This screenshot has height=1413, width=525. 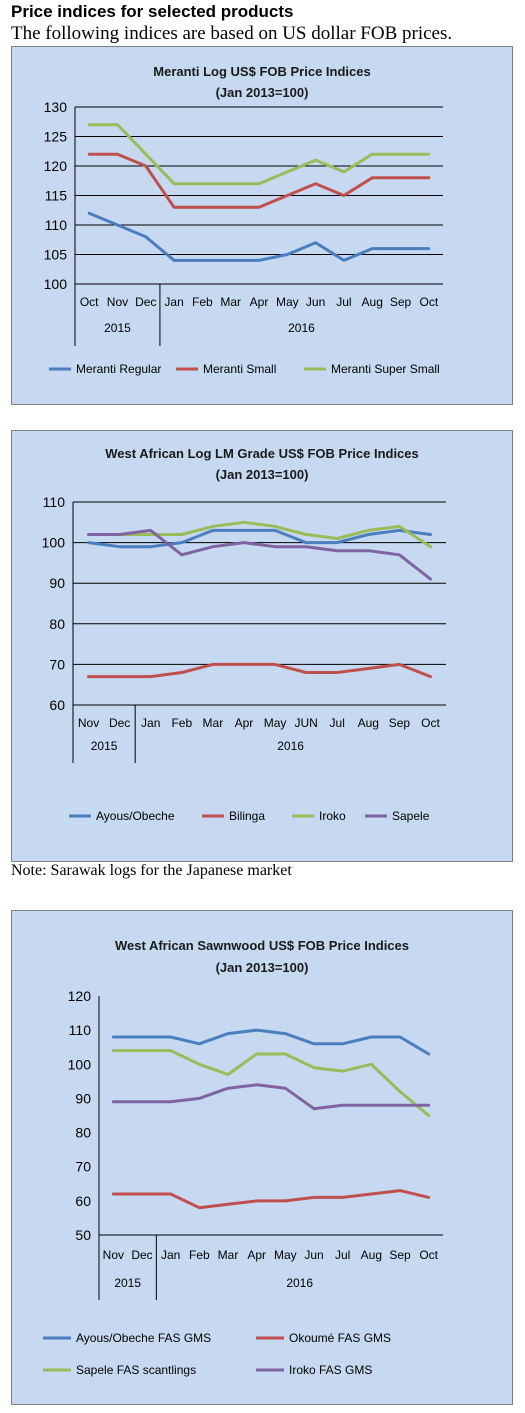 What do you see at coordinates (56, 137) in the screenshot?
I see `y-tick-label: 125` at bounding box center [56, 137].